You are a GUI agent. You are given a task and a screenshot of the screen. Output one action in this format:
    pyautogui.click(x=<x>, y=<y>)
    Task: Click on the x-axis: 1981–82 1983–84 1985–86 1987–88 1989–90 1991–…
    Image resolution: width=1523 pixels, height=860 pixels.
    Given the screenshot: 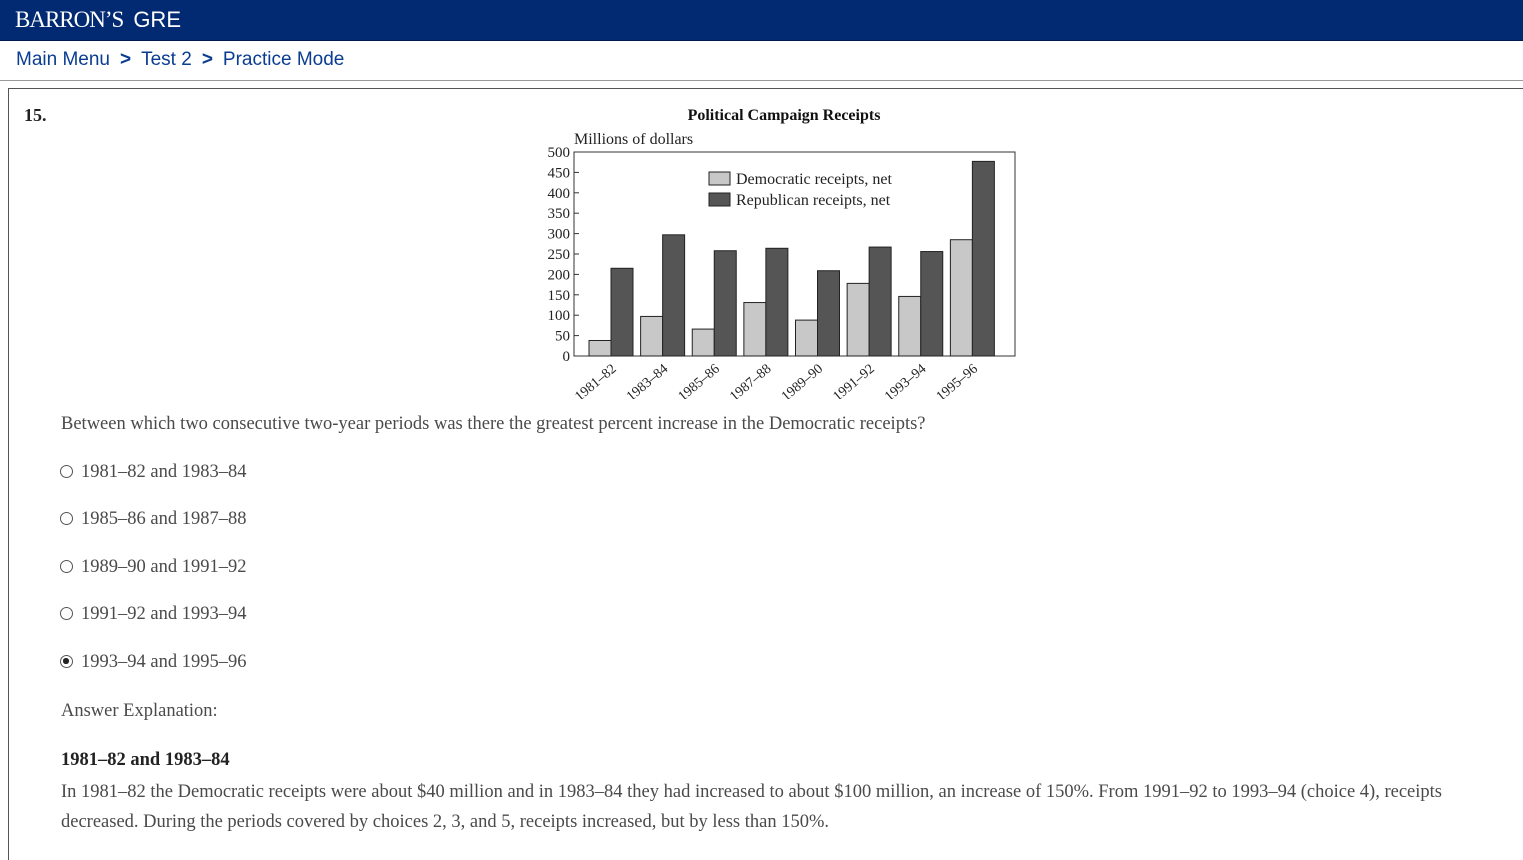 What is the action you would take?
    pyautogui.click(x=776, y=380)
    